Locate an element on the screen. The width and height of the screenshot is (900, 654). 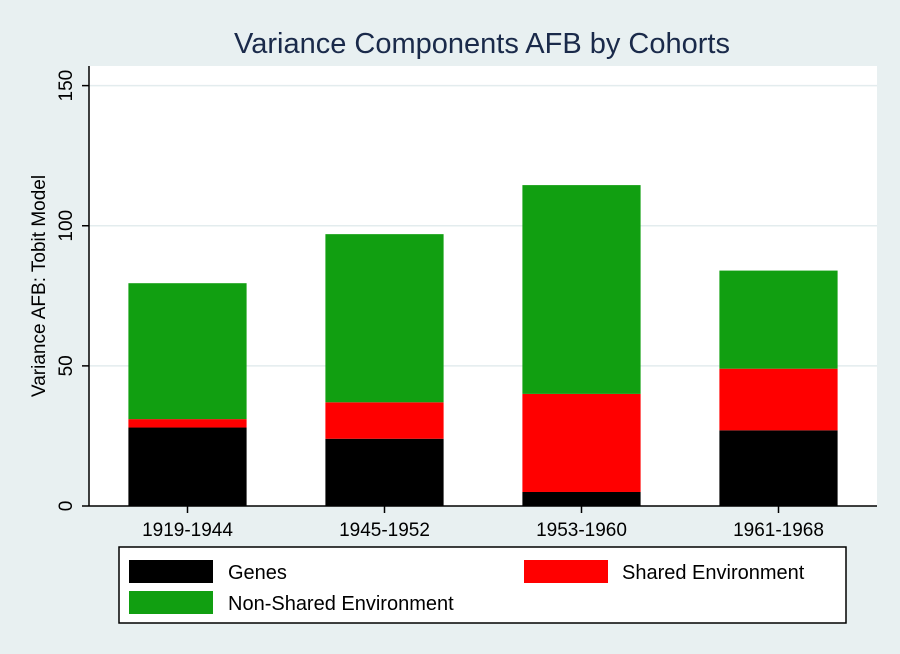
legend-label: Non-Shared Environment is located at coordinates (341, 604).